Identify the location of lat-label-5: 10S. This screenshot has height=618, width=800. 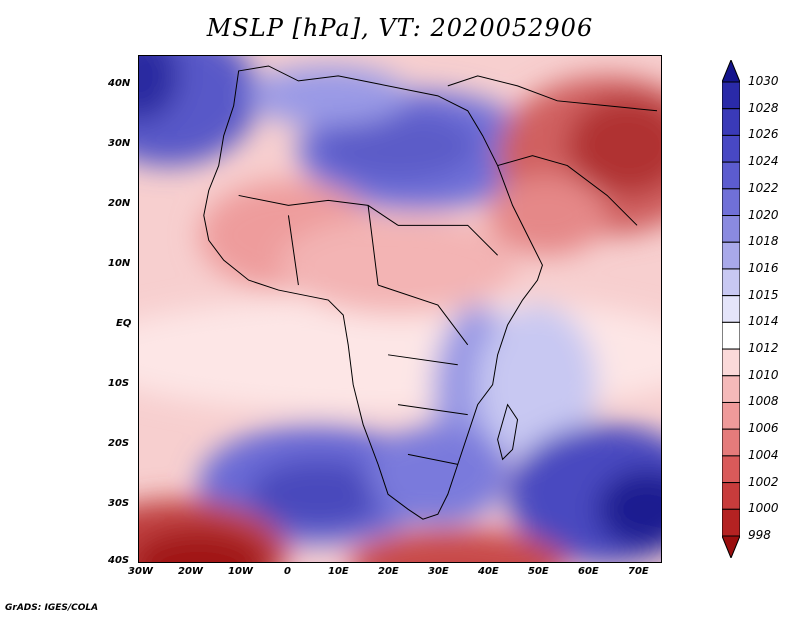
(119, 383).